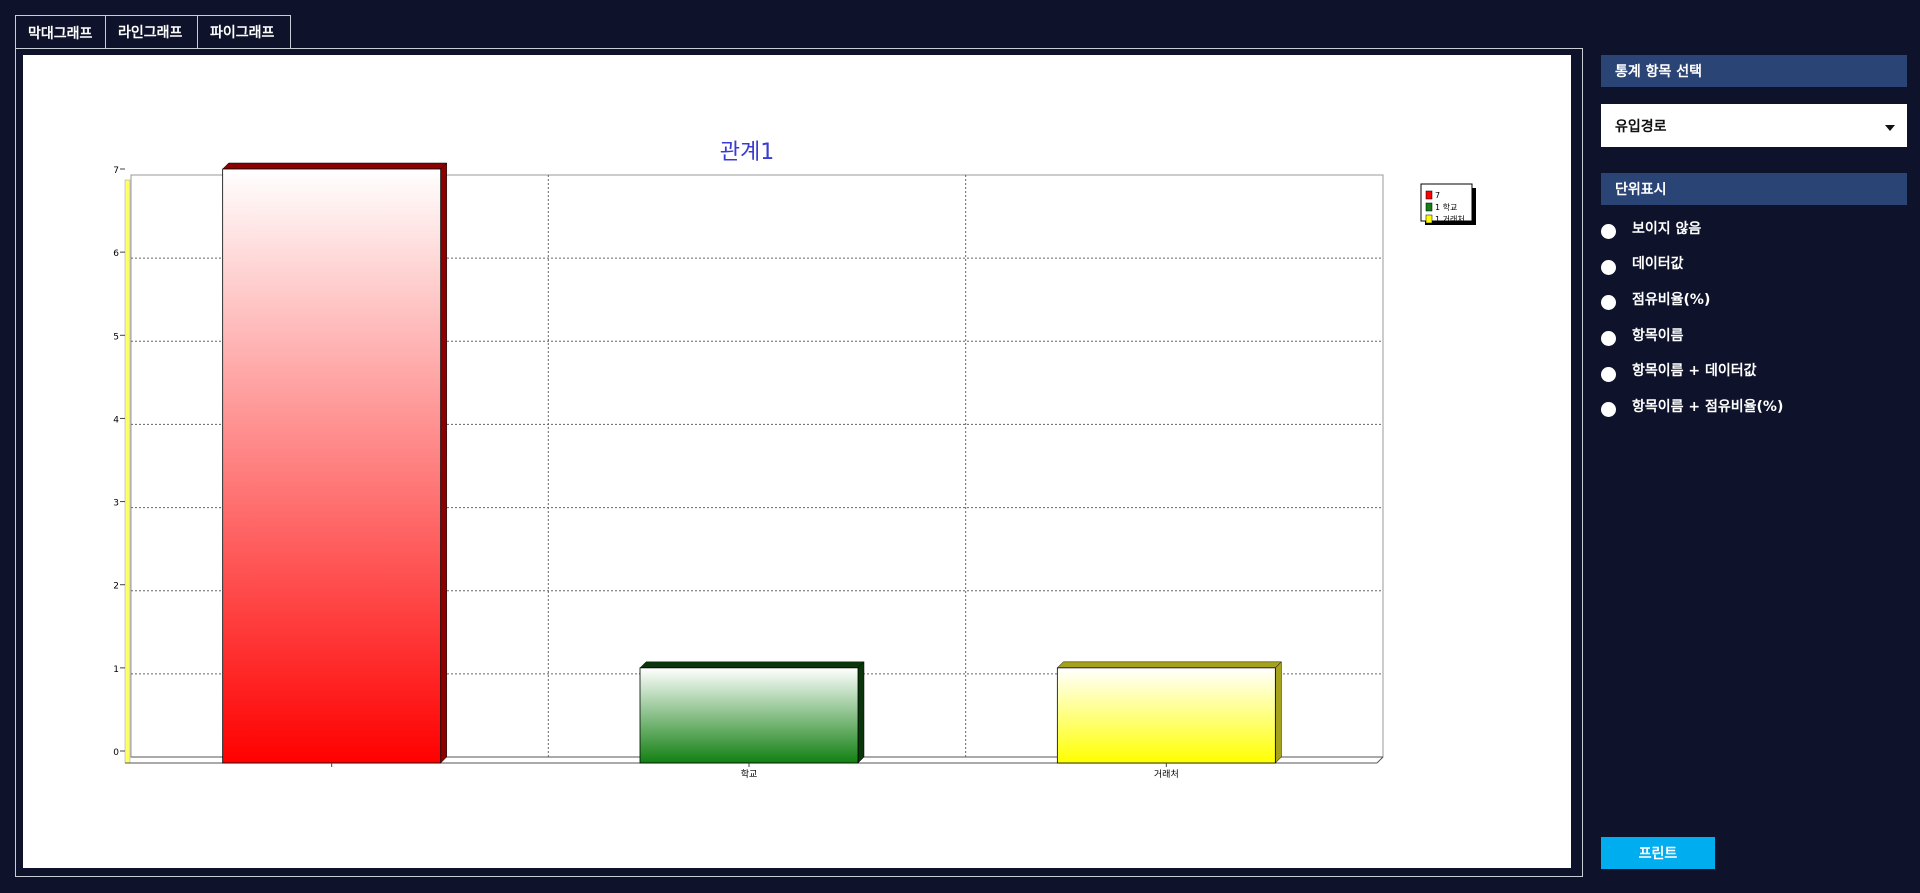  I want to click on y-tick-label: 6, so click(116, 254).